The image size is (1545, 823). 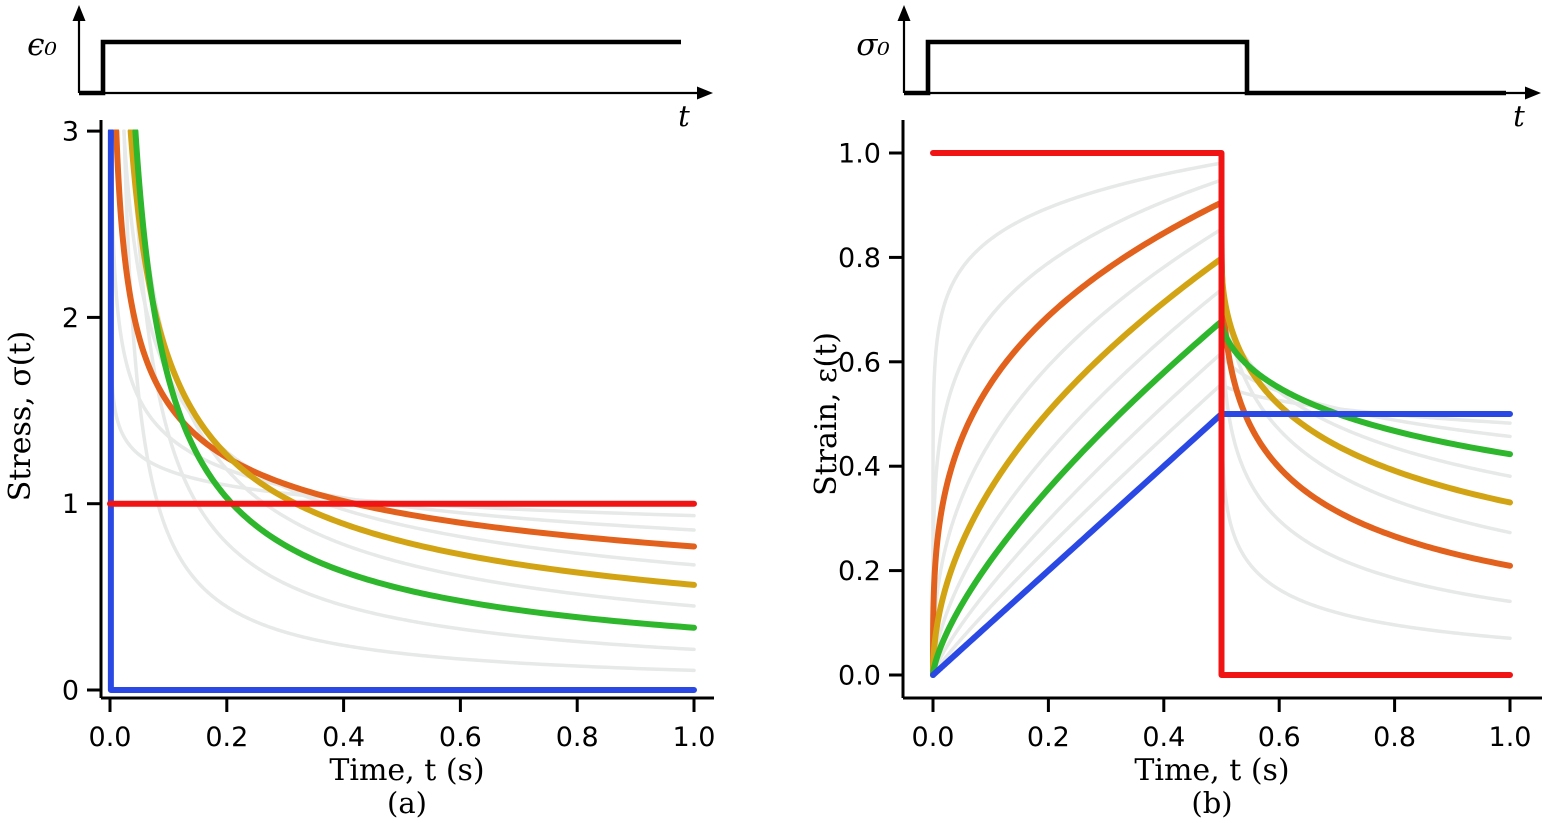 I want to click on inset-stress-input: σ₀ t, so click(x=1198, y=69).